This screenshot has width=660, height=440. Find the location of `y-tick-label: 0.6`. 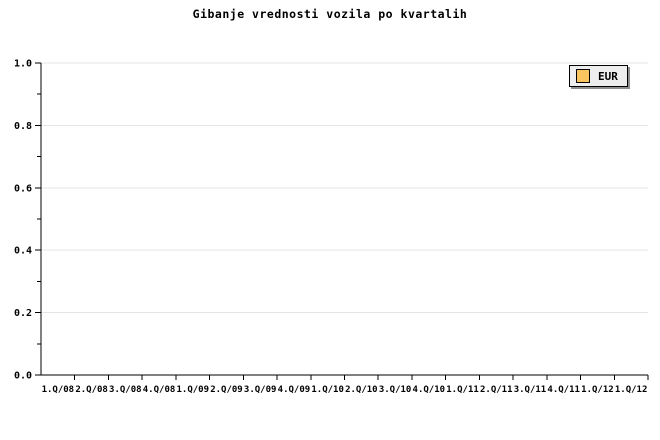

y-tick-label: 0.6 is located at coordinates (23, 188).